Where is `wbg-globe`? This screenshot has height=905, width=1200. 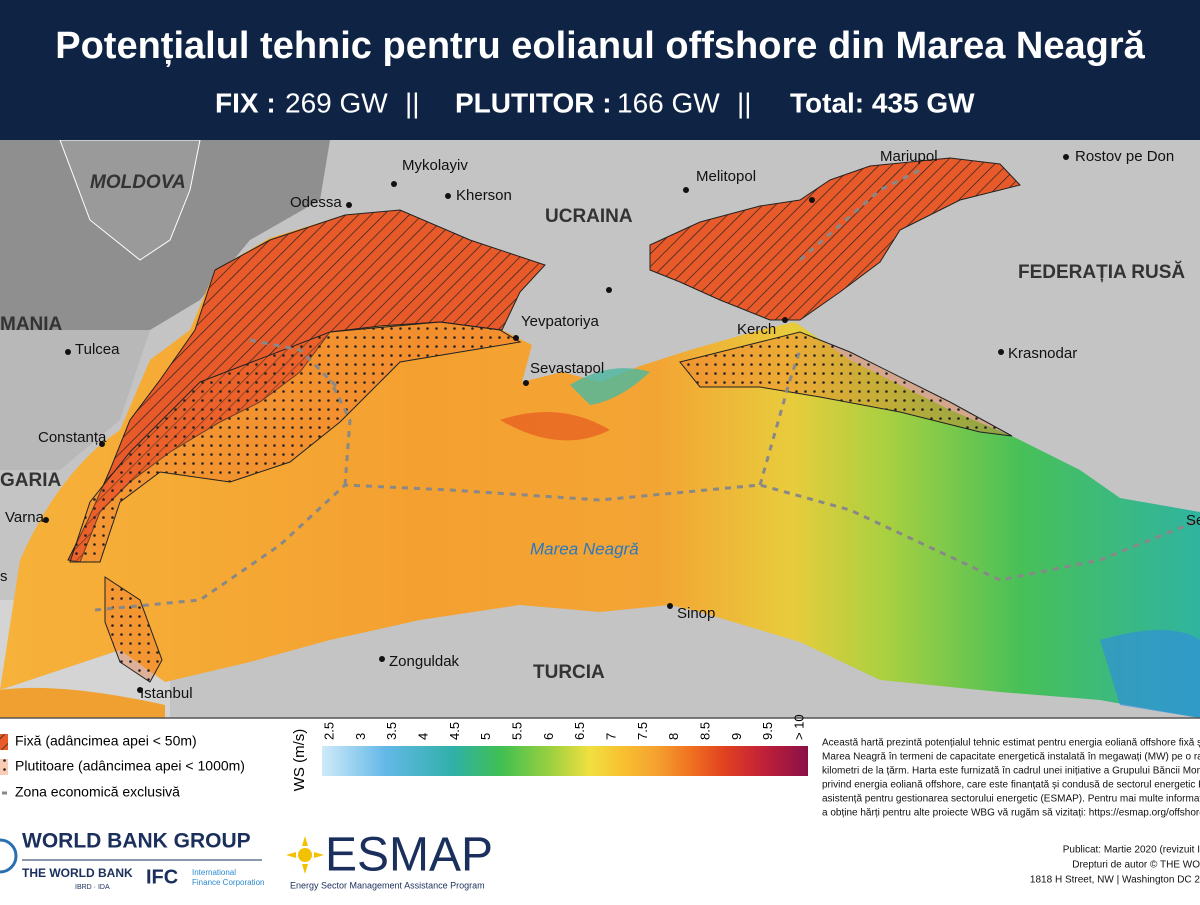
wbg-globe is located at coordinates (9, 856).